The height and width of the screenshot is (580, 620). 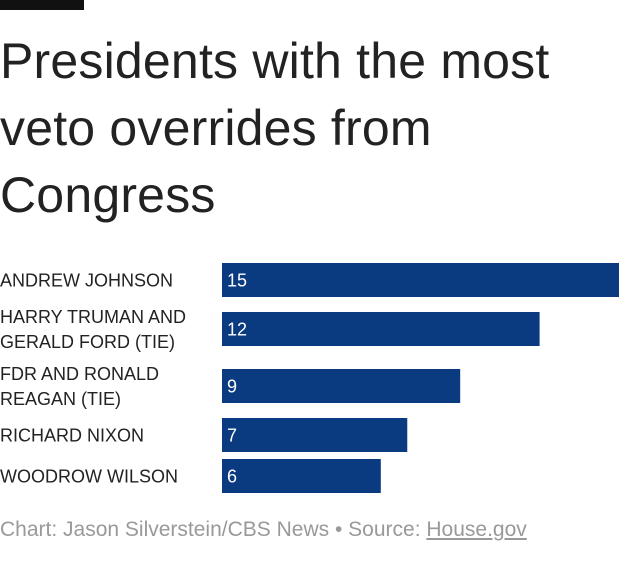 What do you see at coordinates (79, 374) in the screenshot?
I see `category-label-line: FDR AND RONALD` at bounding box center [79, 374].